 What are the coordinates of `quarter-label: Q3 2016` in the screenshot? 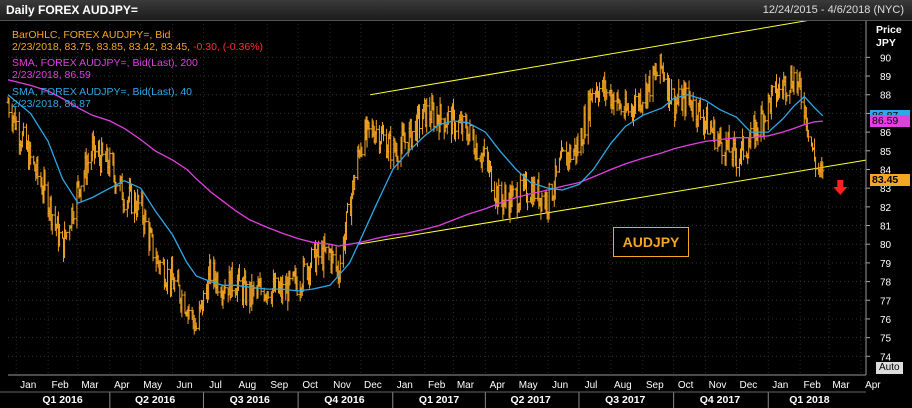 It's located at (250, 400).